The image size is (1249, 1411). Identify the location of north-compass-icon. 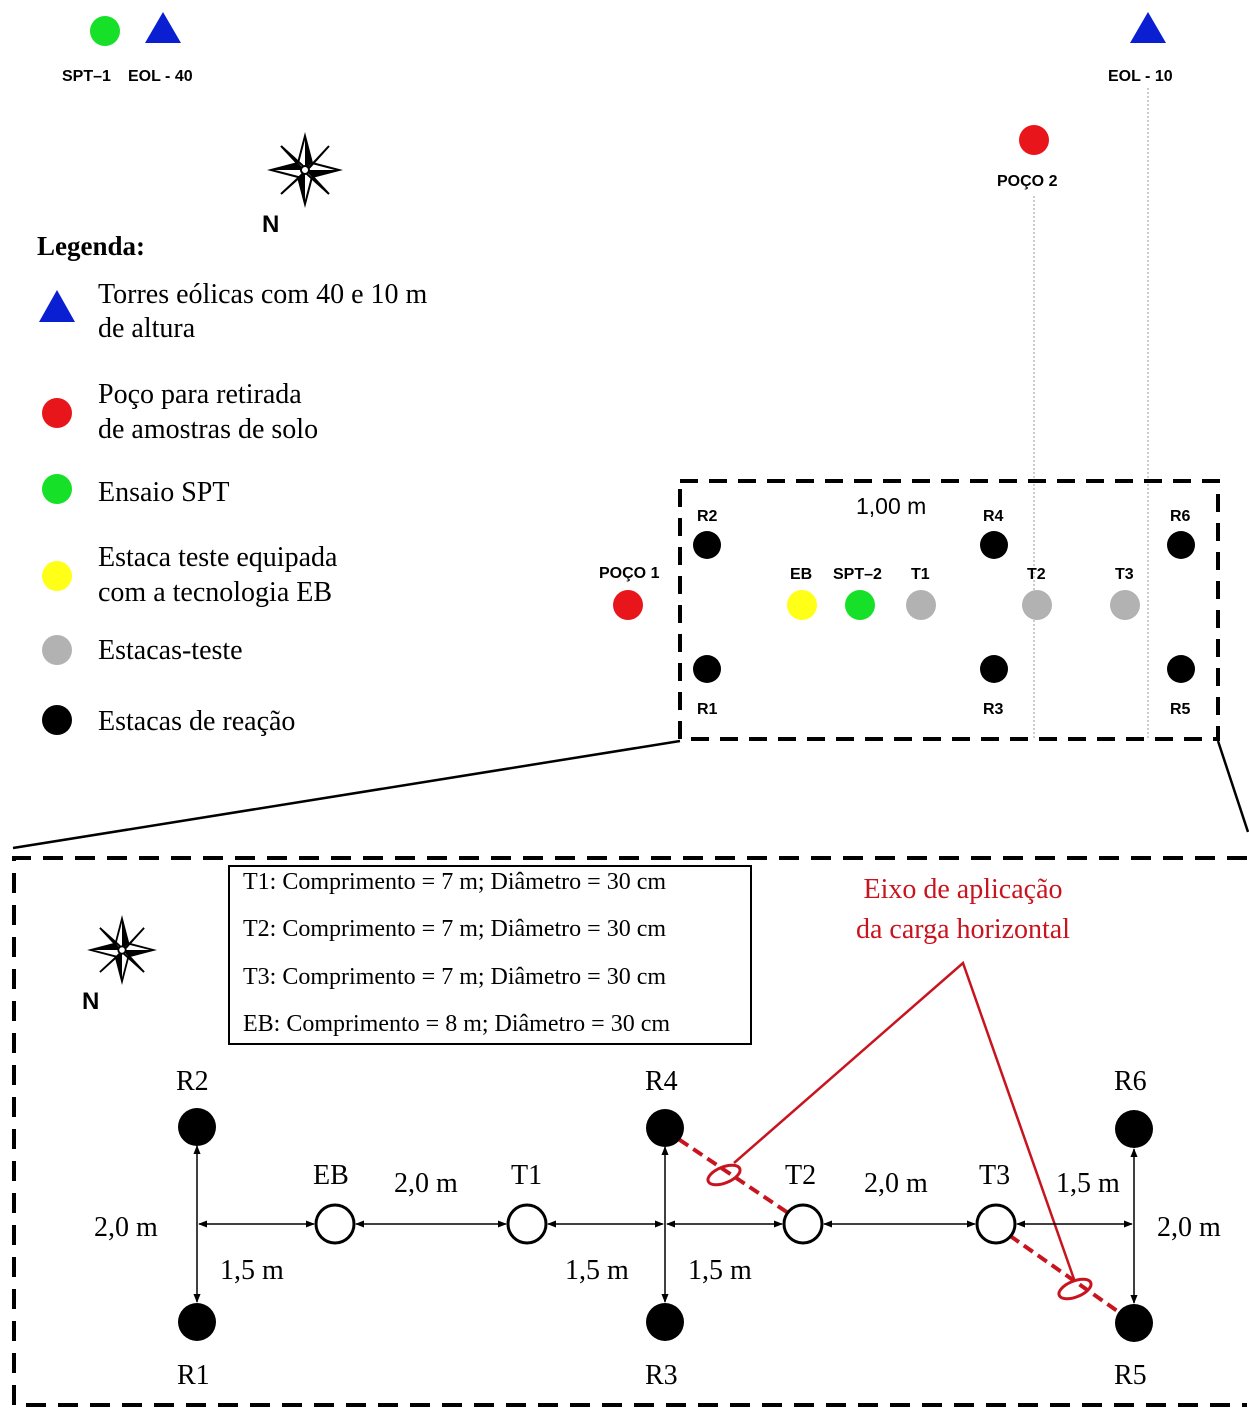
(305, 170).